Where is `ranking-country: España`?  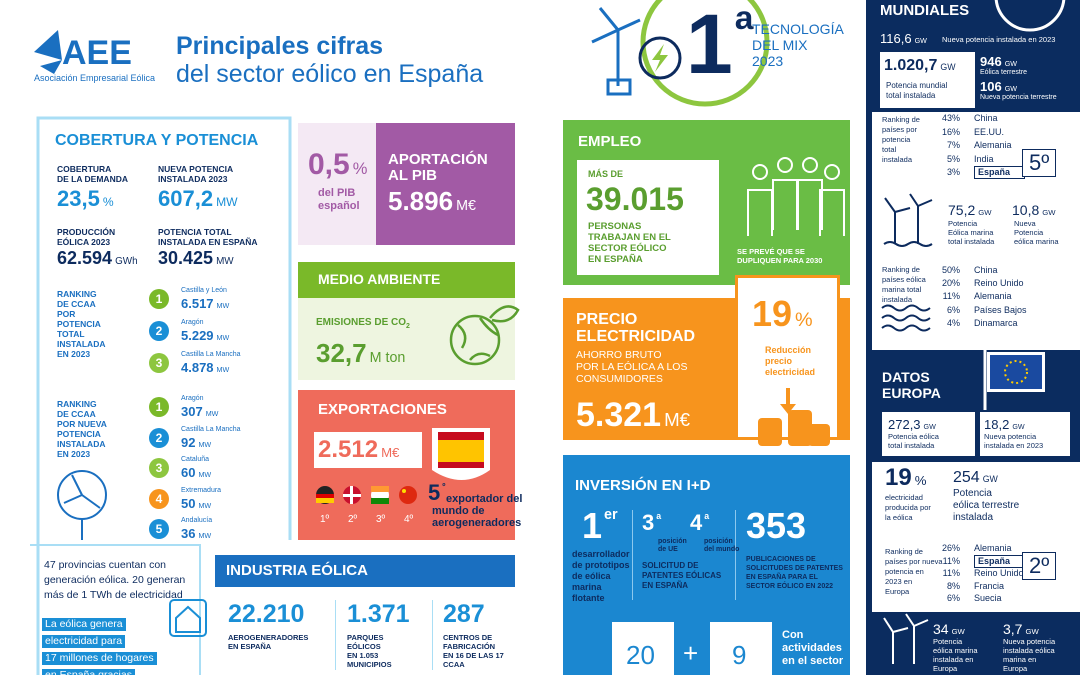 ranking-country: España is located at coordinates (1000, 561).